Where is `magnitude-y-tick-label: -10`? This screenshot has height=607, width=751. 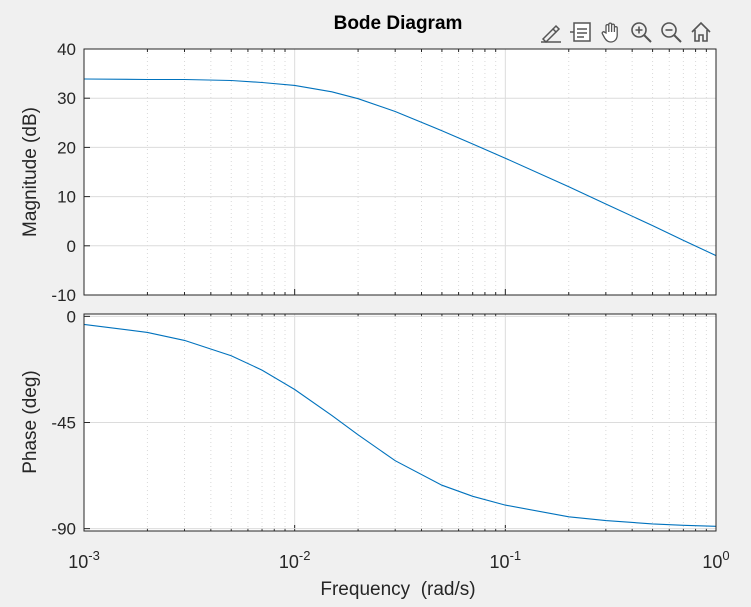
magnitude-y-tick-label: -10 is located at coordinates (63, 295).